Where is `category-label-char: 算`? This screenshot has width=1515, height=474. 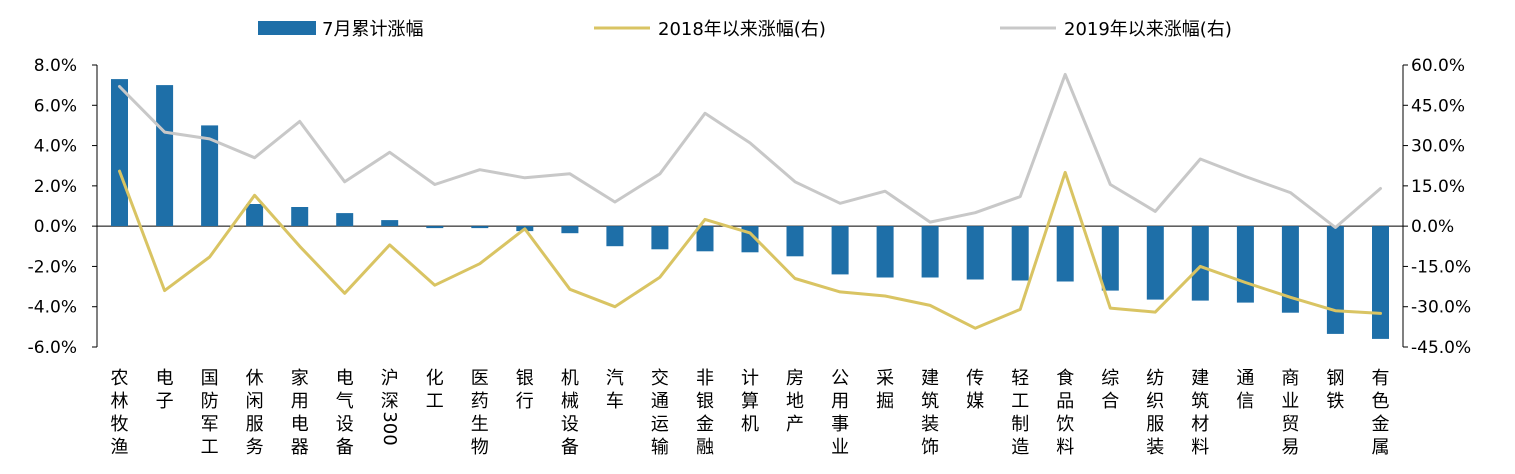
category-label-char: 算 is located at coordinates (750, 401).